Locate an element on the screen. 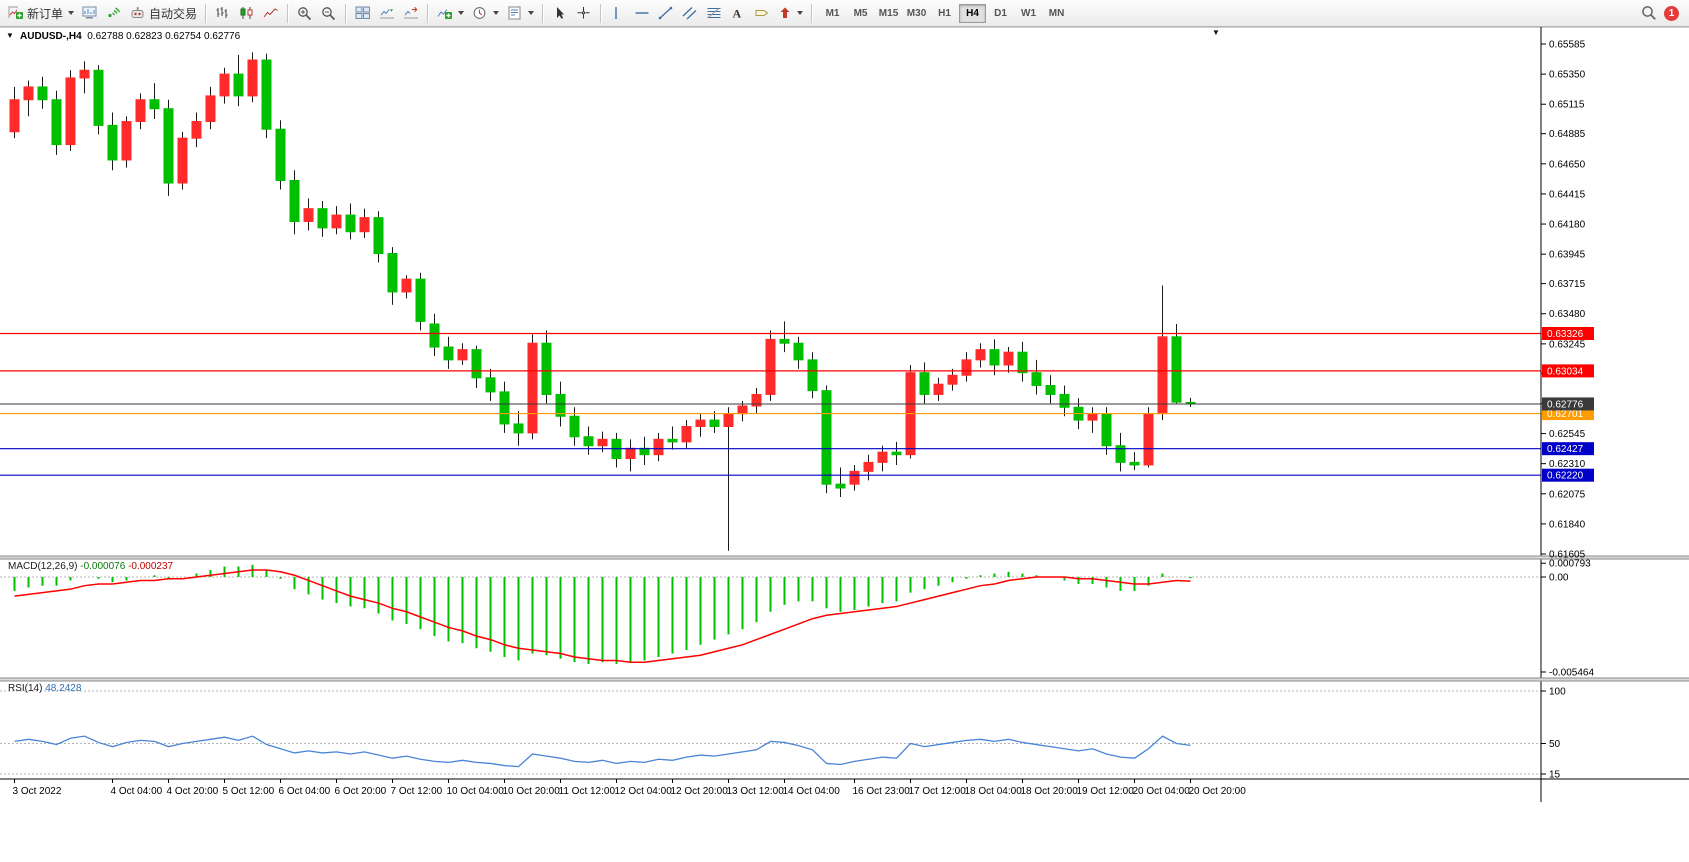 Image resolution: width=1689 pixels, height=862 pixels. new-order-button: 新订单 is located at coordinates (41, 13).